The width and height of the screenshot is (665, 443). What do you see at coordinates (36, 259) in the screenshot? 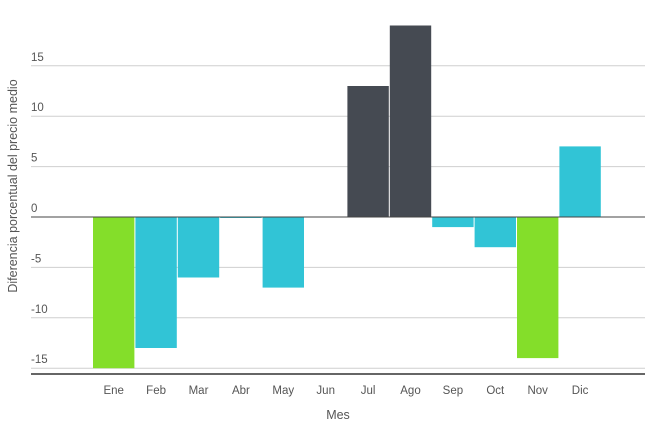
I see `y-tick-label: -5` at bounding box center [36, 259].